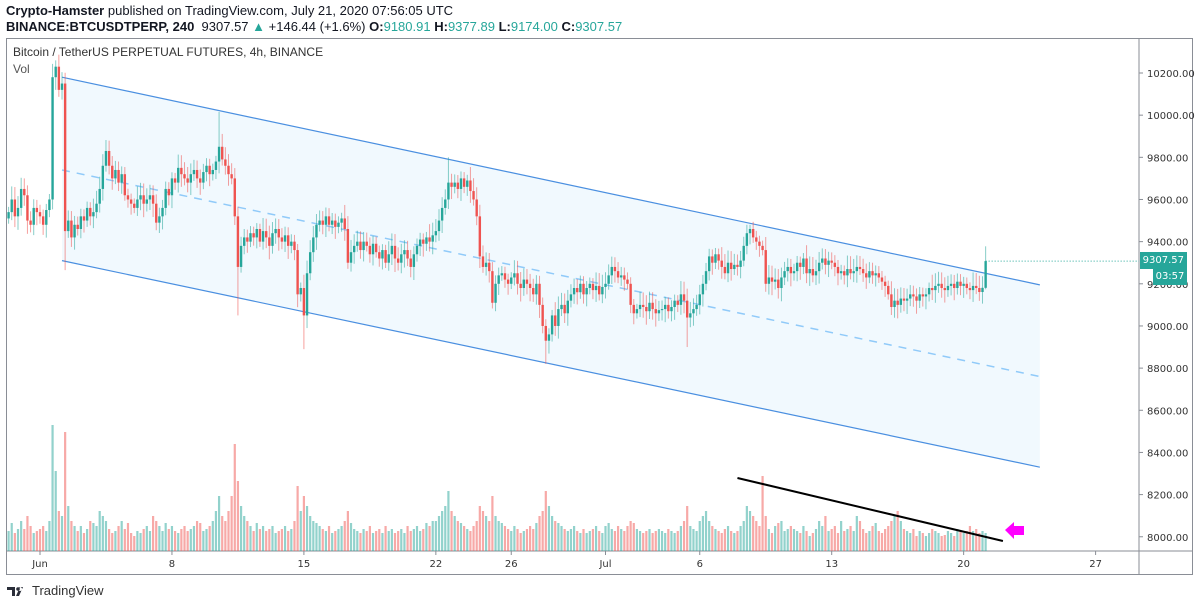  I want to click on volume-trendline, so click(870, 509).